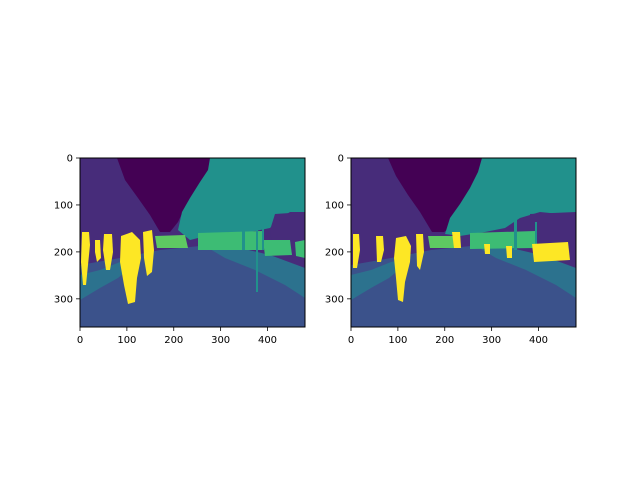 Image resolution: width=640 pixels, height=480 pixels. What do you see at coordinates (63, 299) in the screenshot?
I see `left-y-tick-label: 300` at bounding box center [63, 299].